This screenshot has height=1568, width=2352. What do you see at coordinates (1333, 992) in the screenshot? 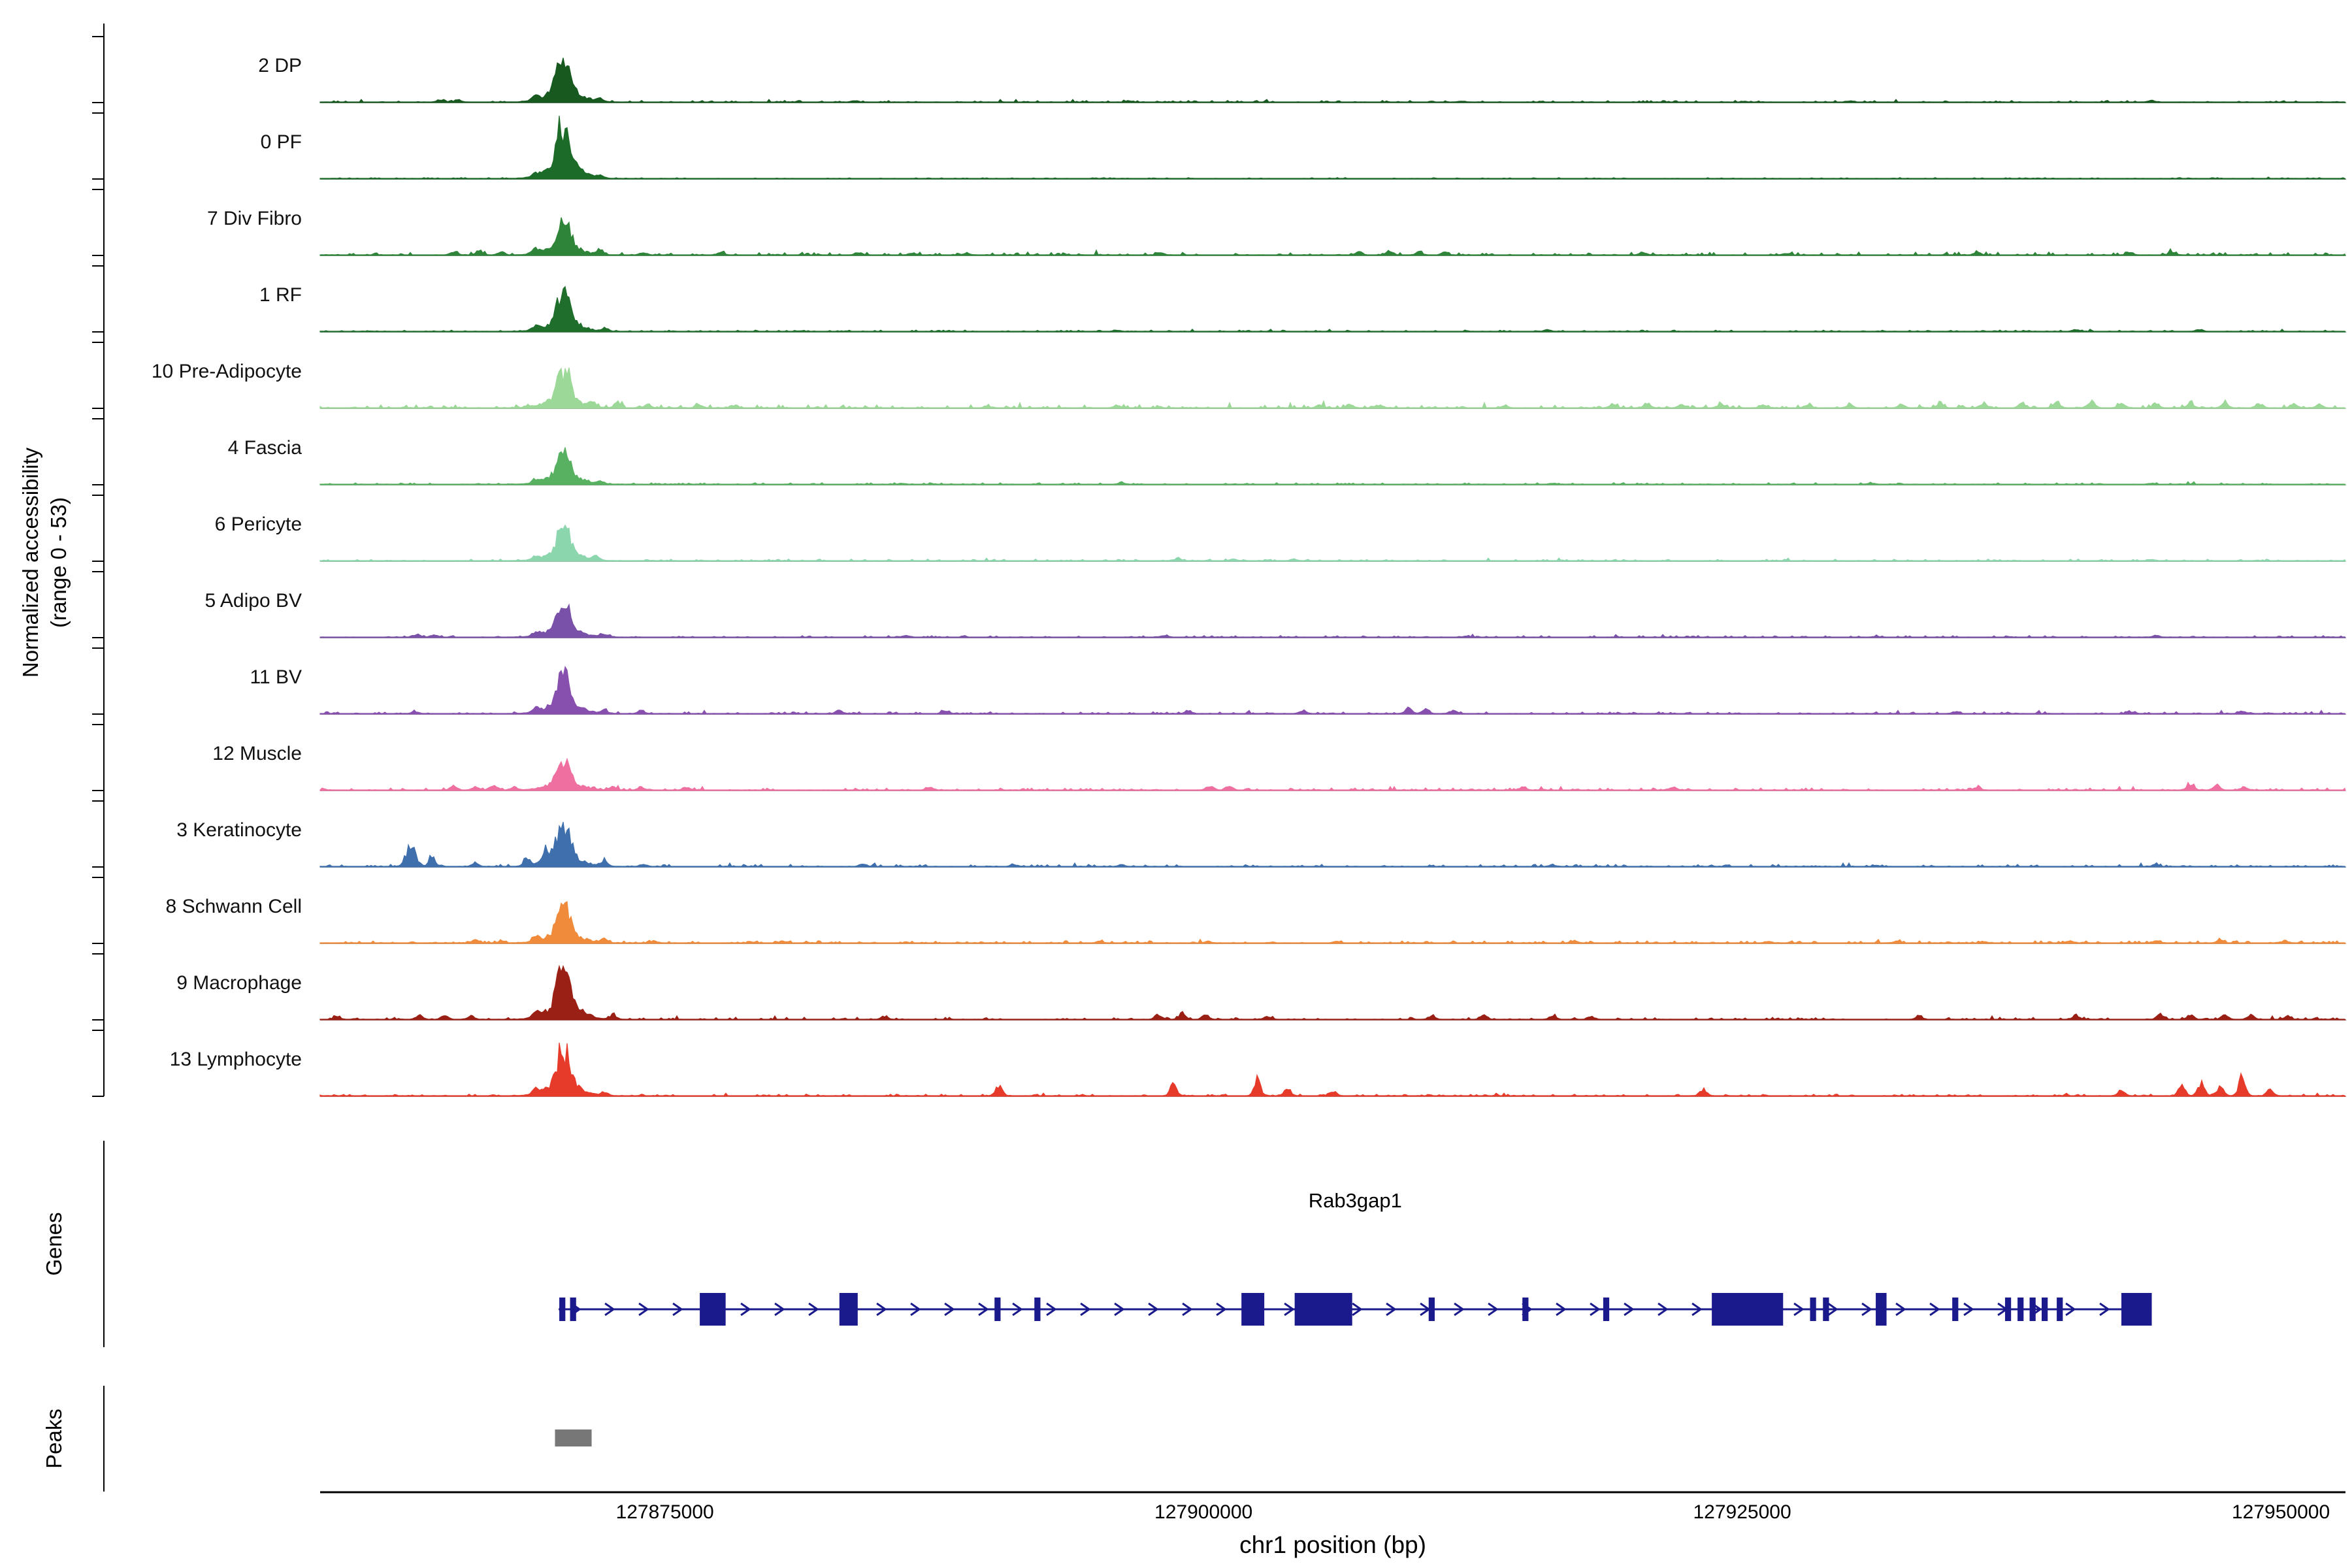
I see `track-signal-9-macrophage` at bounding box center [1333, 992].